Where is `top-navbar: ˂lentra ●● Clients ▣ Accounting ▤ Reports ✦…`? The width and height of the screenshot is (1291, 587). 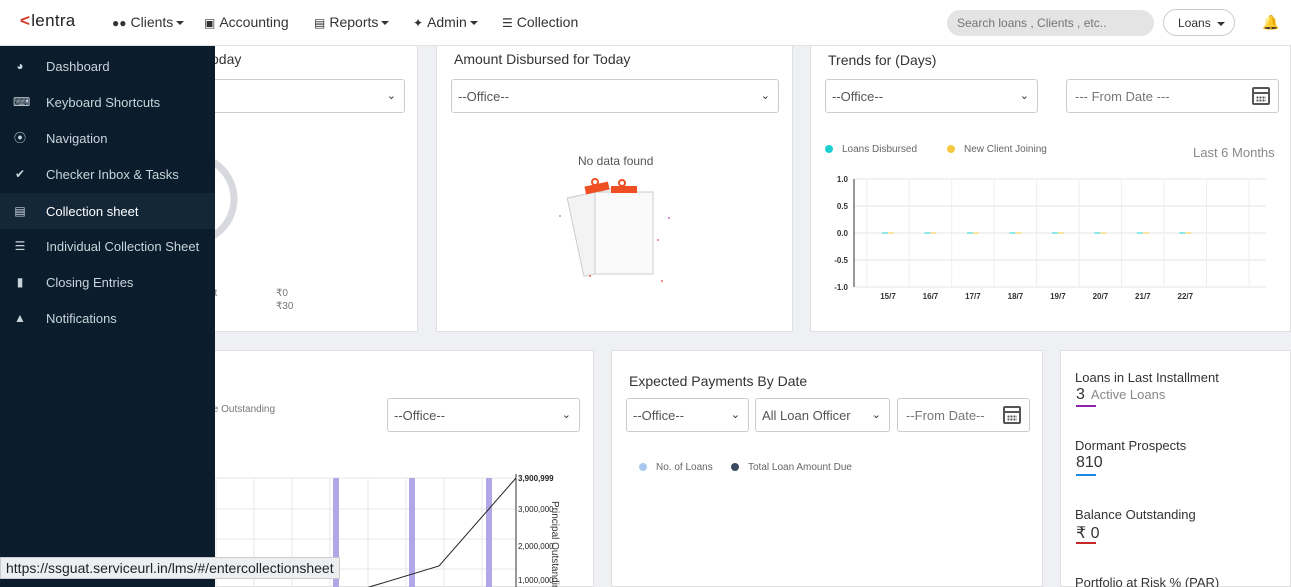
top-navbar: ˂lentra ●● Clients ▣ Accounting ▤ Reports ✦… is located at coordinates (645, 23).